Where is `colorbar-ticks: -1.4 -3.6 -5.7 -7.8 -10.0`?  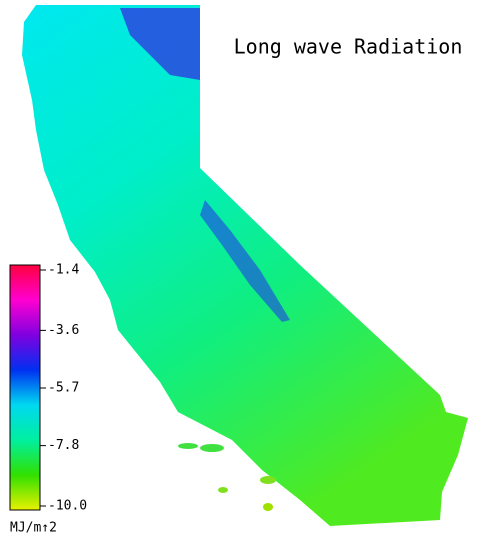 colorbar-ticks: -1.4 -3.6 -5.7 -7.8 -10.0 is located at coordinates (63, 388).